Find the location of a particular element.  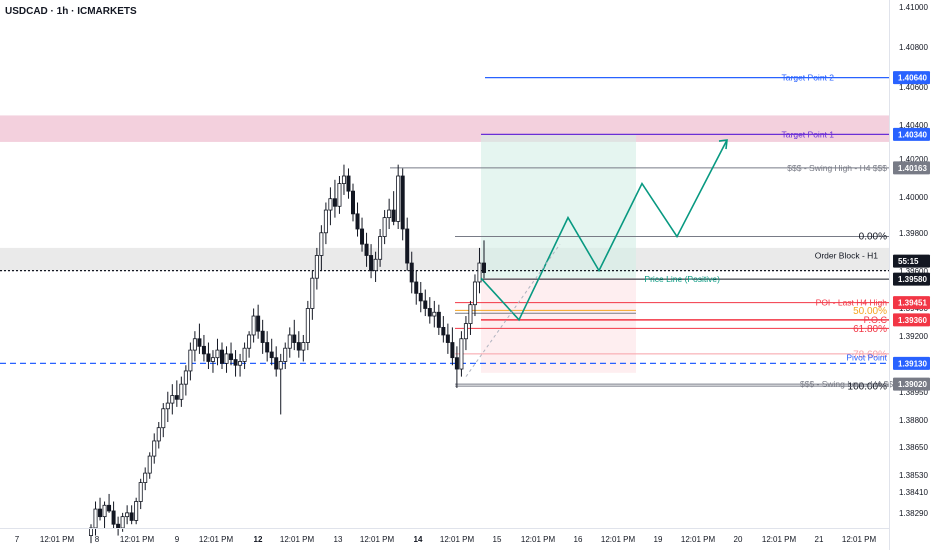

label-target-1: Target Point 1 is located at coordinates (808, 134).